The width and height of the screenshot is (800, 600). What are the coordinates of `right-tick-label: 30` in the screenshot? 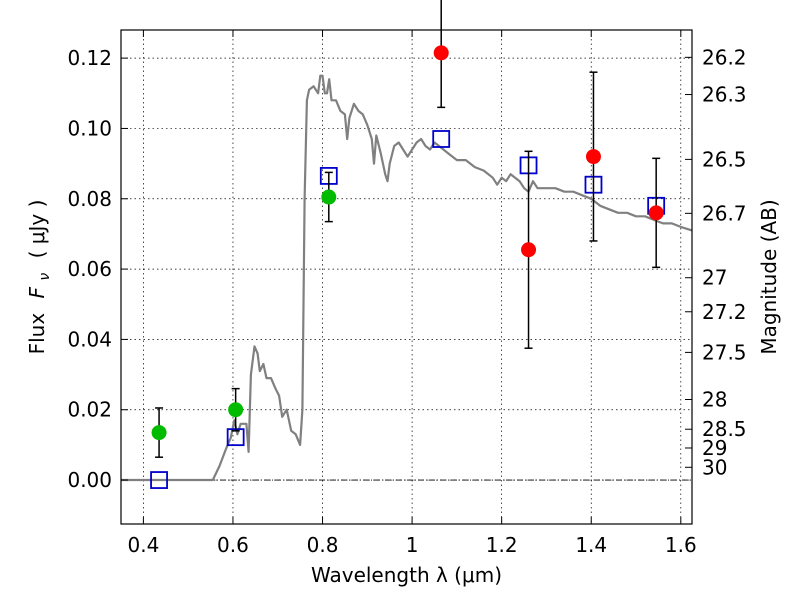 It's located at (714, 467).